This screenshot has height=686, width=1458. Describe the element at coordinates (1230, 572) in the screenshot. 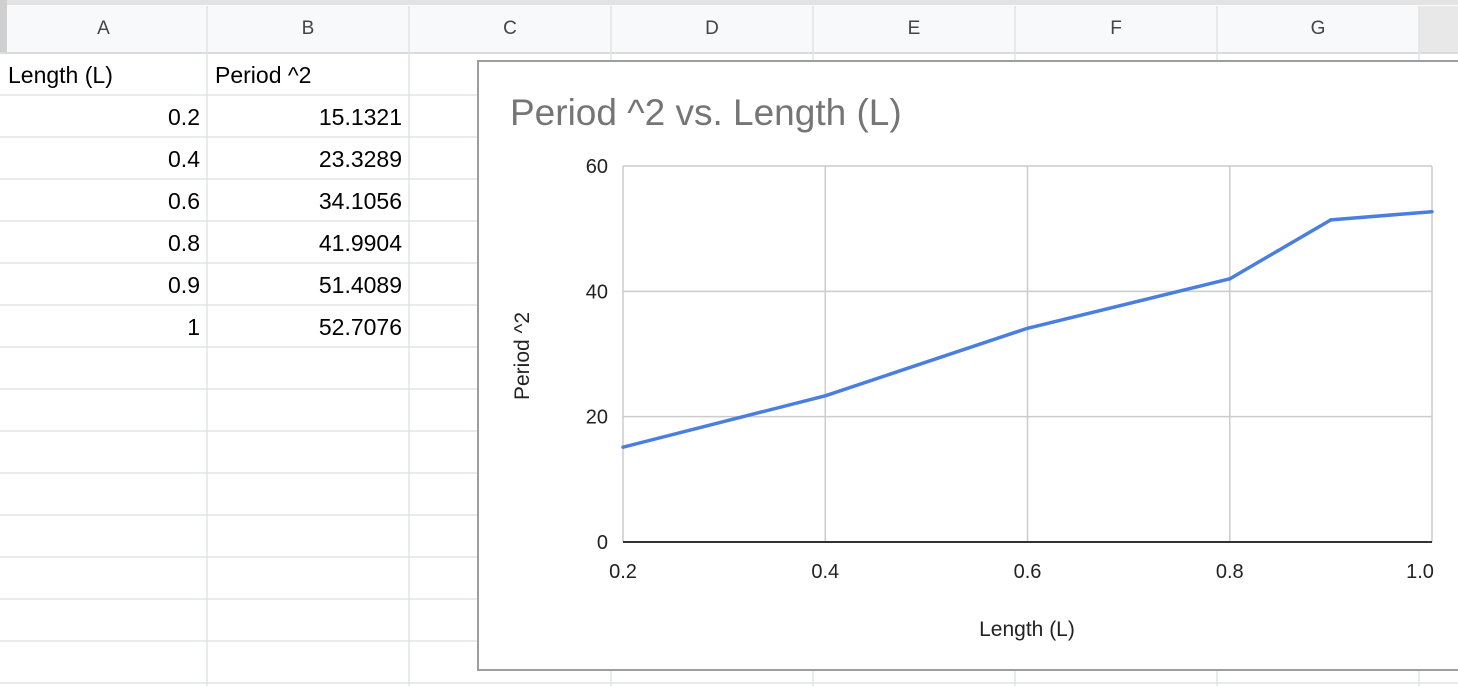

I see `x-tick-label: 0.8` at that location.